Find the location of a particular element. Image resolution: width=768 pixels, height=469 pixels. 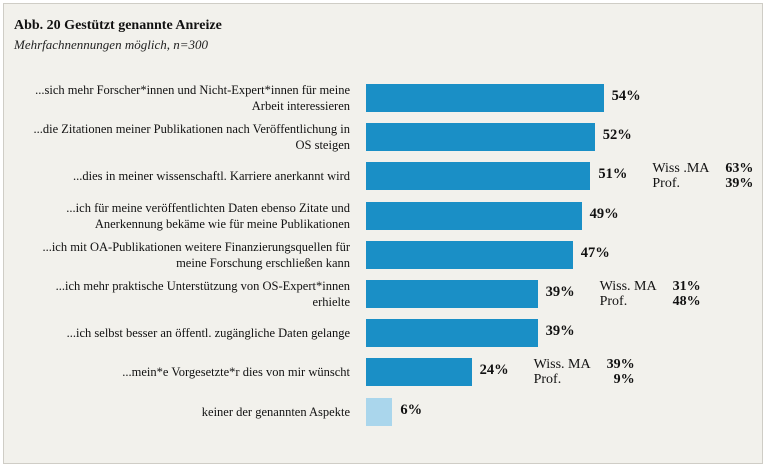

bar-value-label: 6% is located at coordinates (411, 409).